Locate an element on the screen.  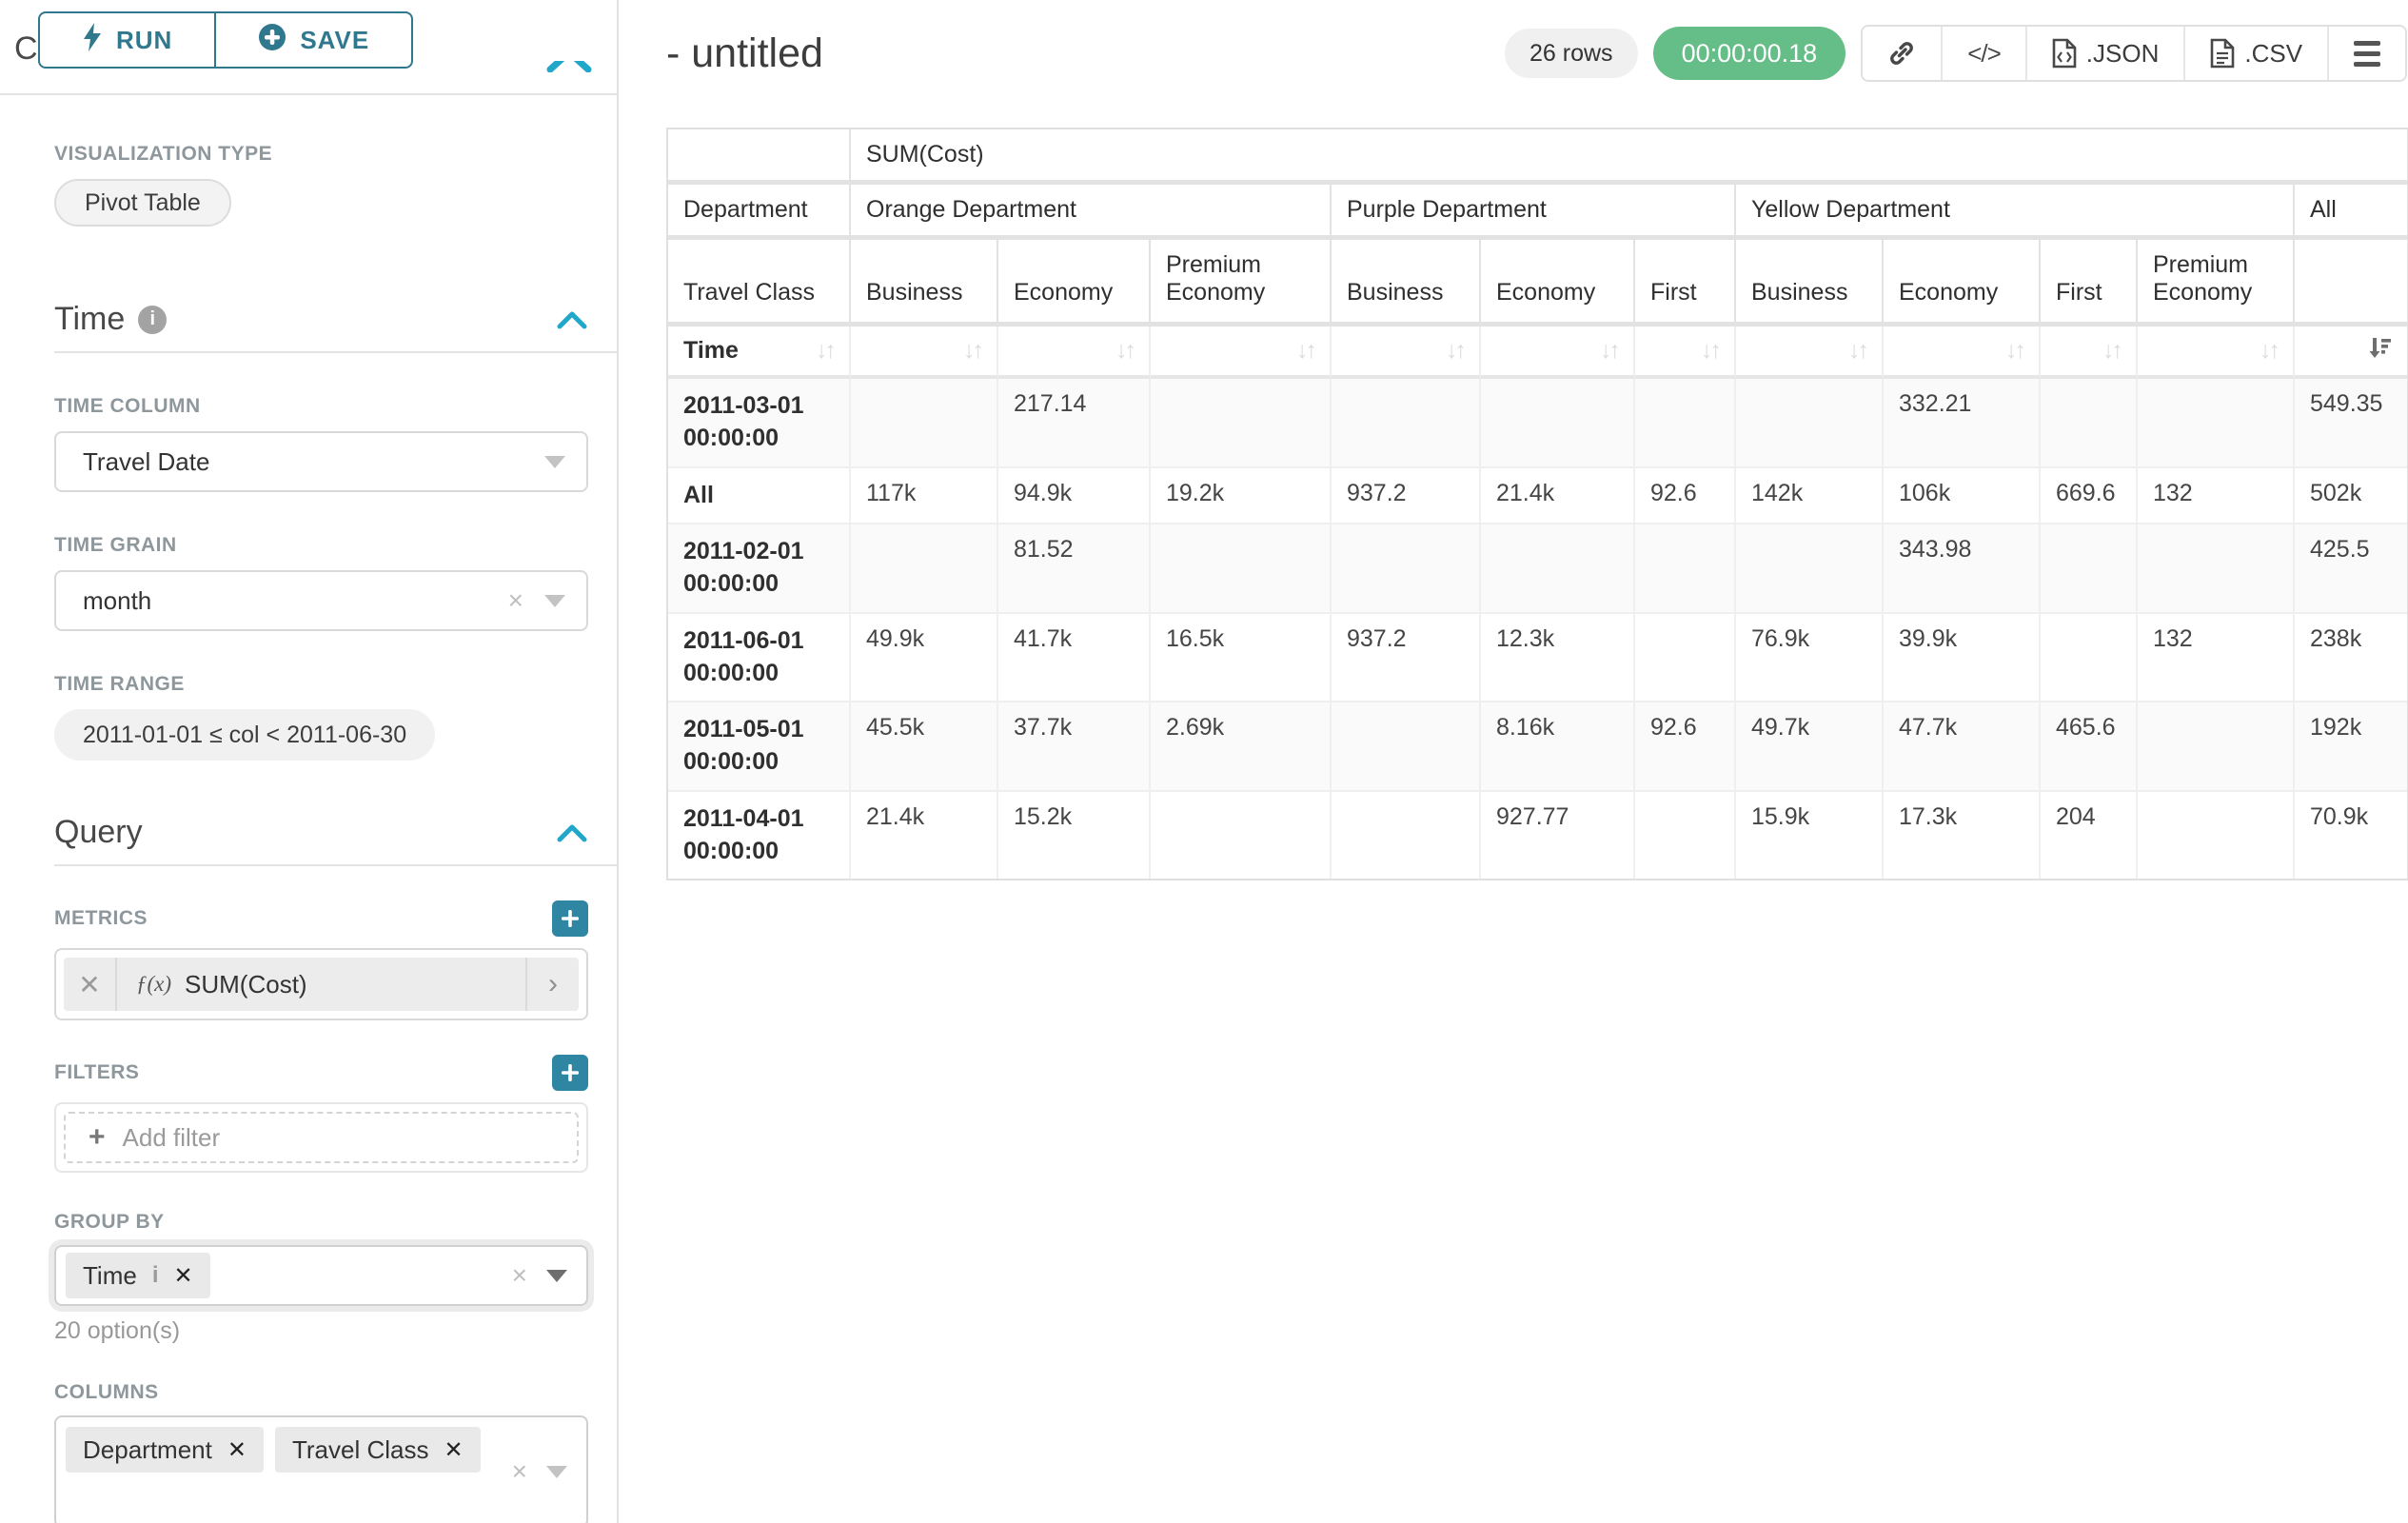
pivot-row-header: 2011-03-01 00:00:00 is located at coordinates (759, 424).